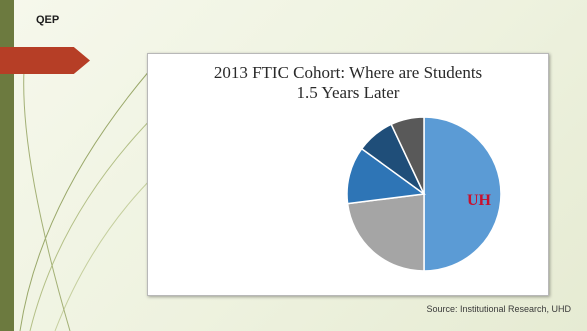  I want to click on pie-chart: UH, so click(424, 194).